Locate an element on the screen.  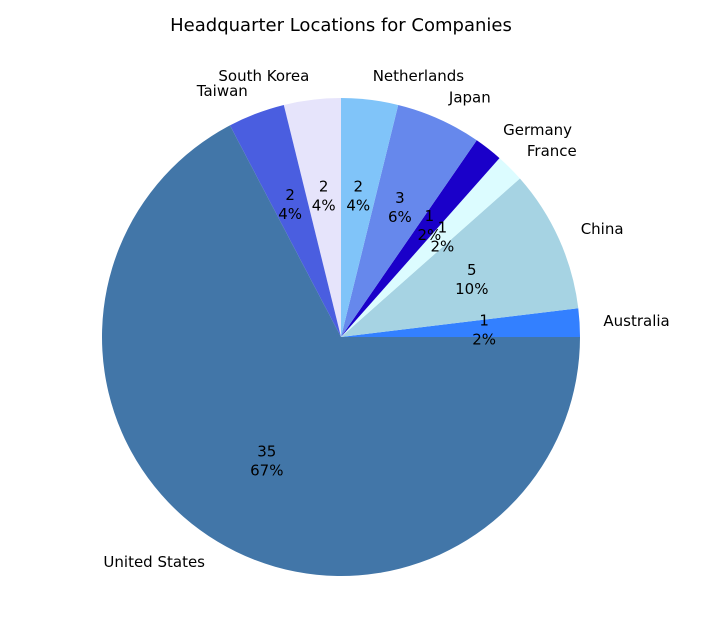
pie-slice-china is located at coordinates (460, 257).